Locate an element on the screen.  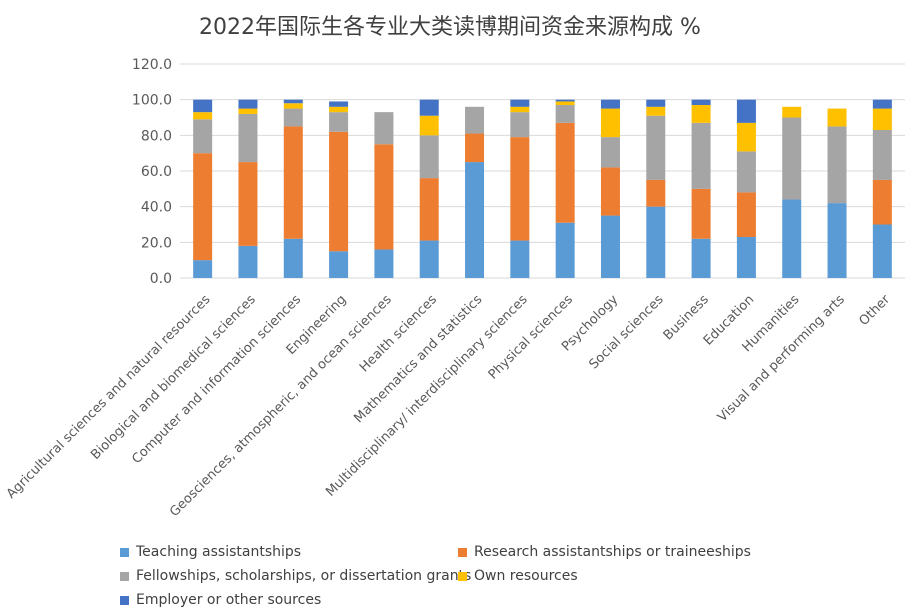
legend-item: Research assistantships or traineeships is located at coordinates (604, 552).